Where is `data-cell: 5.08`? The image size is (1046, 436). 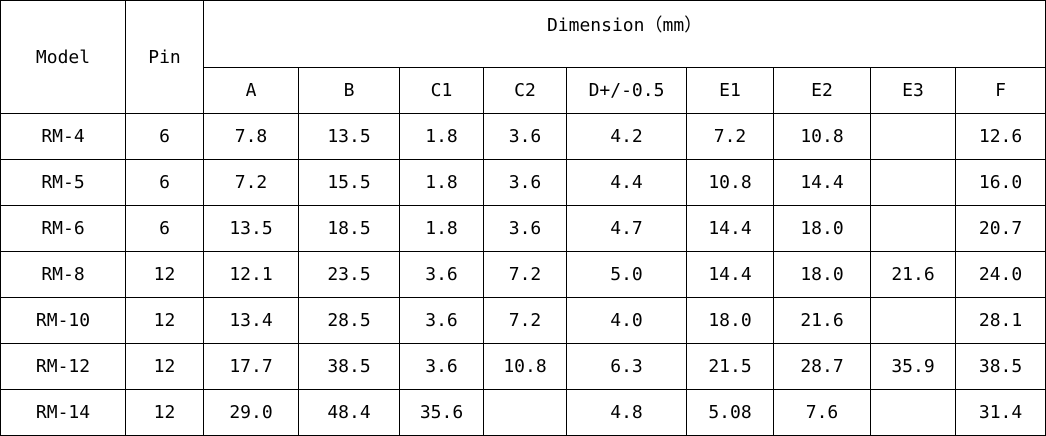
data-cell: 5.08 is located at coordinates (730, 412).